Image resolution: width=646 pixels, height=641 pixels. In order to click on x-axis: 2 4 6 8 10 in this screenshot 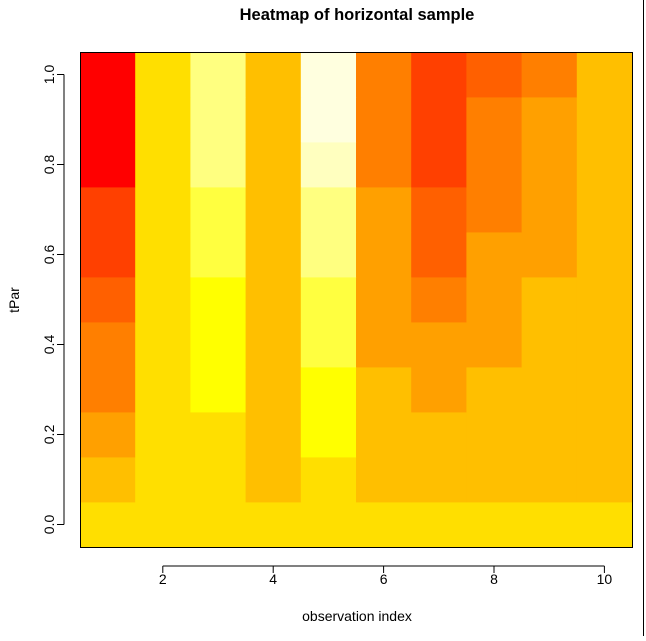, I will do `click(385, 576)`.